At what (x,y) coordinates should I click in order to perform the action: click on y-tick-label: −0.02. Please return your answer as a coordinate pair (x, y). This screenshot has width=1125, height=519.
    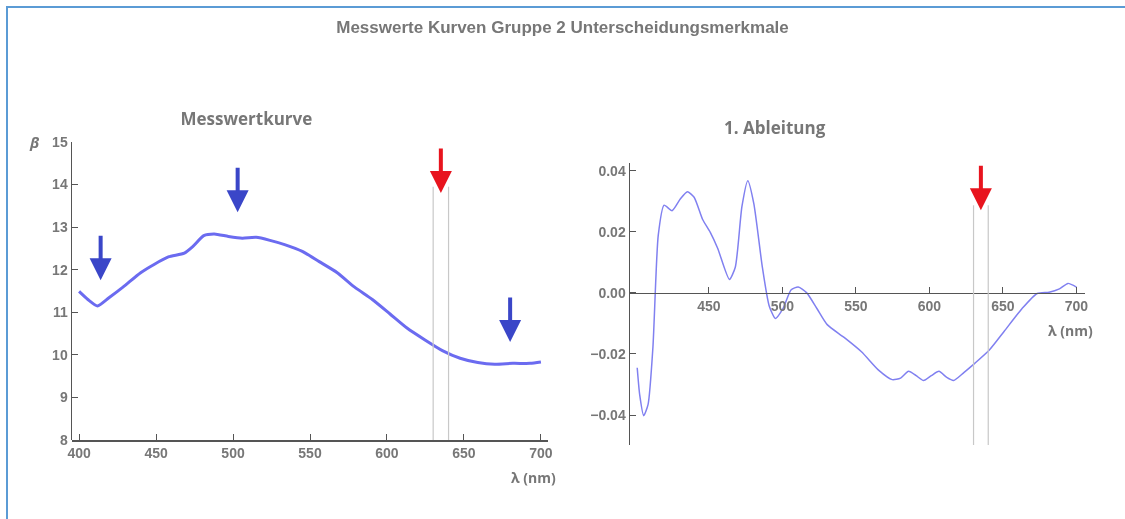
    Looking at the image, I should click on (608, 353).